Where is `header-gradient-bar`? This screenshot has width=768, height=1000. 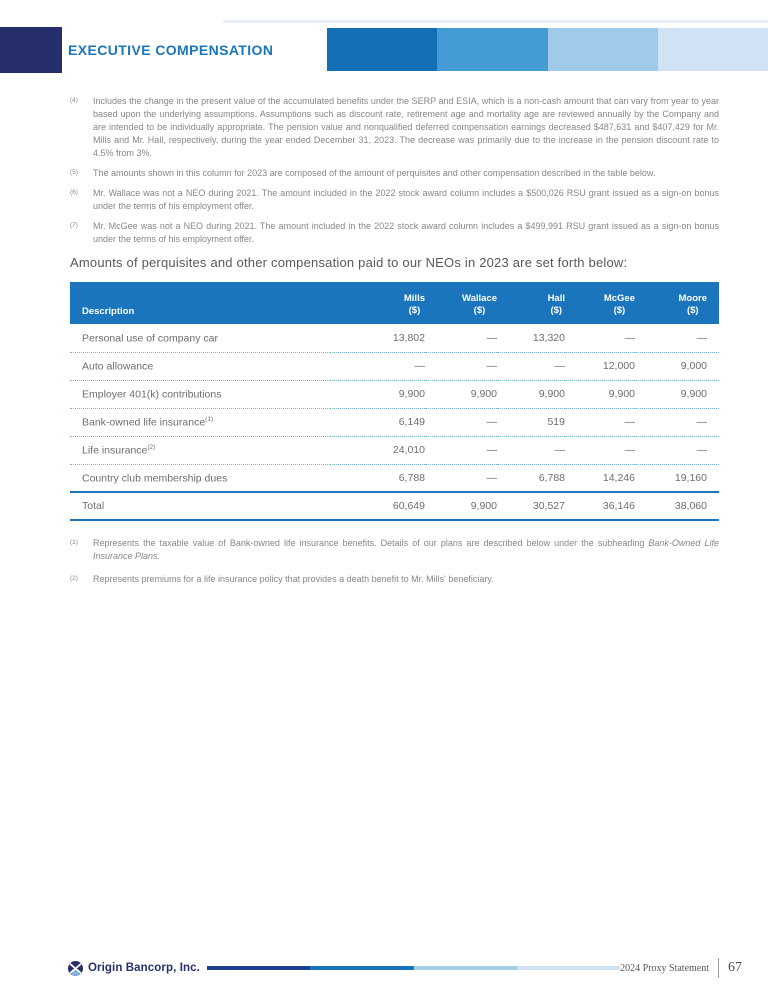 header-gradient-bar is located at coordinates (547, 49).